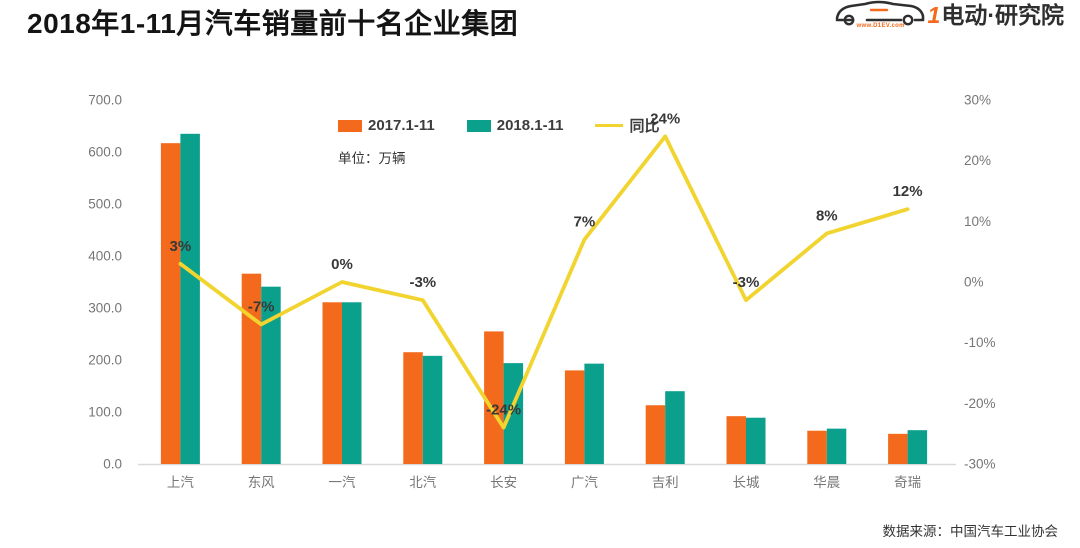 Image resolution: width=1080 pixels, height=548 pixels. What do you see at coordinates (980, 342) in the screenshot?
I see `y-right-tick: -10%` at bounding box center [980, 342].